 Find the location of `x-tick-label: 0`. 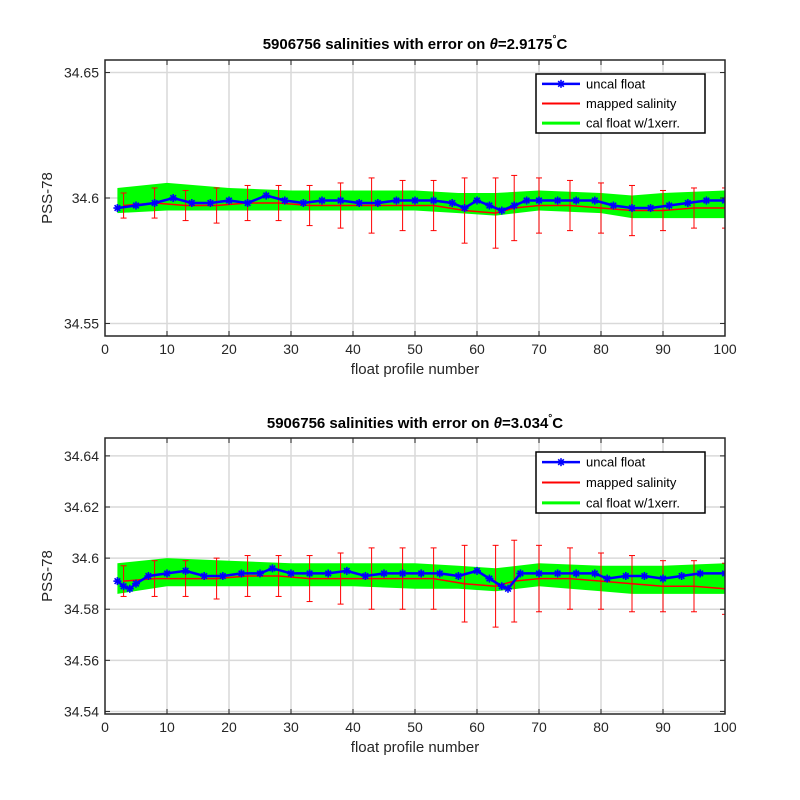

x-tick-label: 0 is located at coordinates (105, 727).